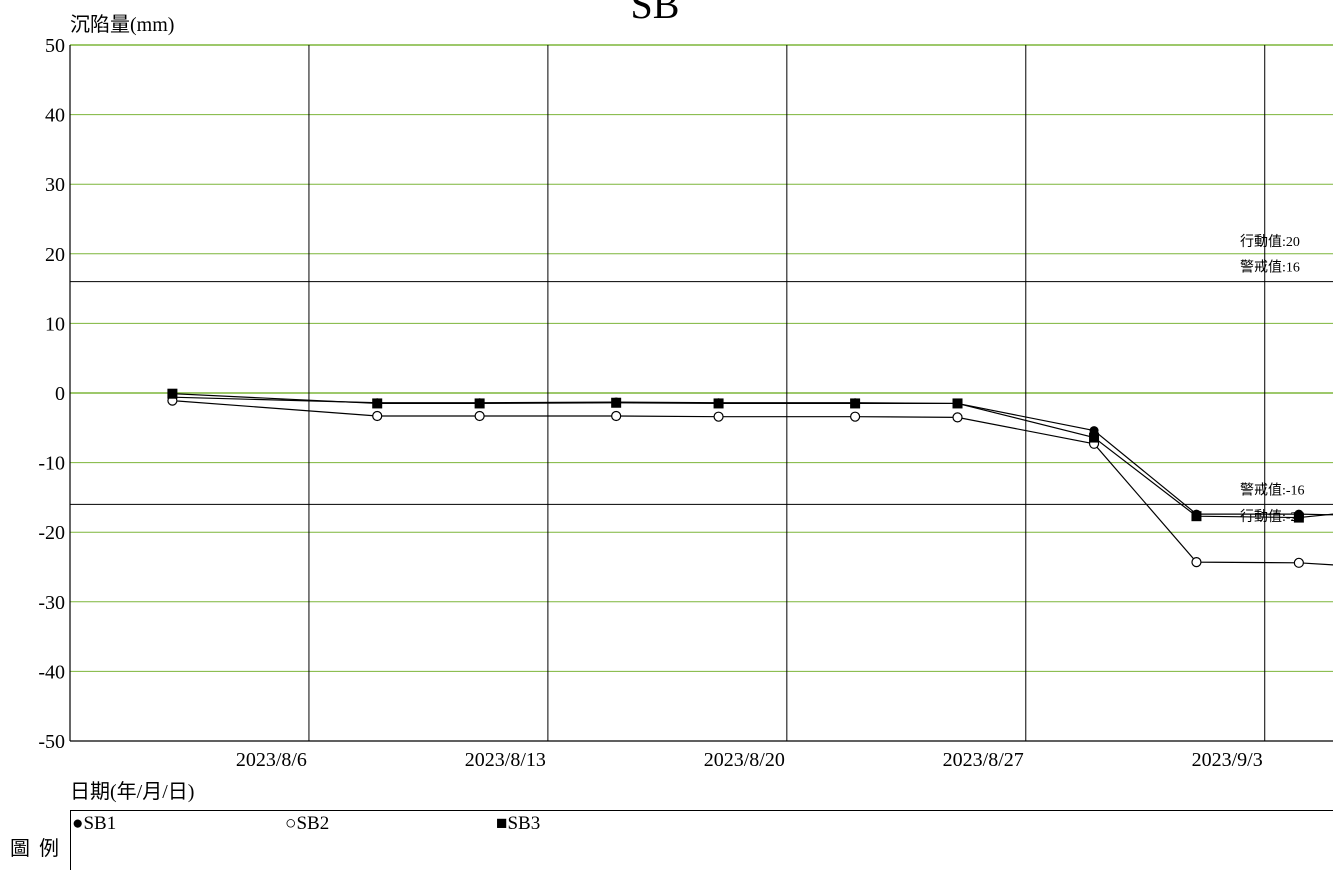  I want to click on legend-label: SB2, so click(313, 823).